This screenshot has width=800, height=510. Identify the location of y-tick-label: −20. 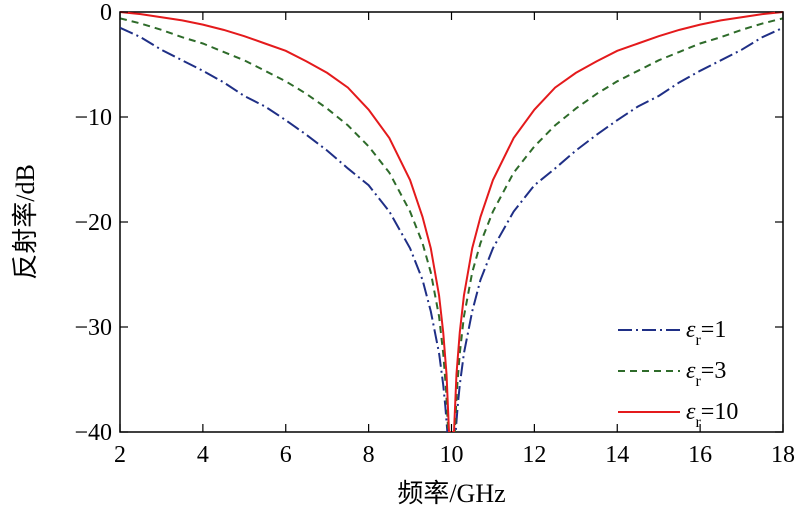
(93, 223).